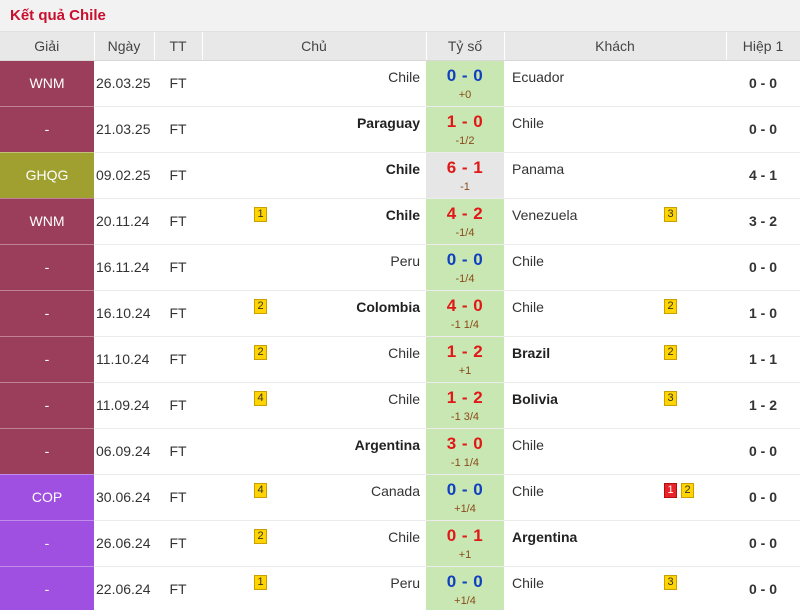  What do you see at coordinates (615, 588) in the screenshot?
I see `away-team-cell: Chile 3` at bounding box center [615, 588].